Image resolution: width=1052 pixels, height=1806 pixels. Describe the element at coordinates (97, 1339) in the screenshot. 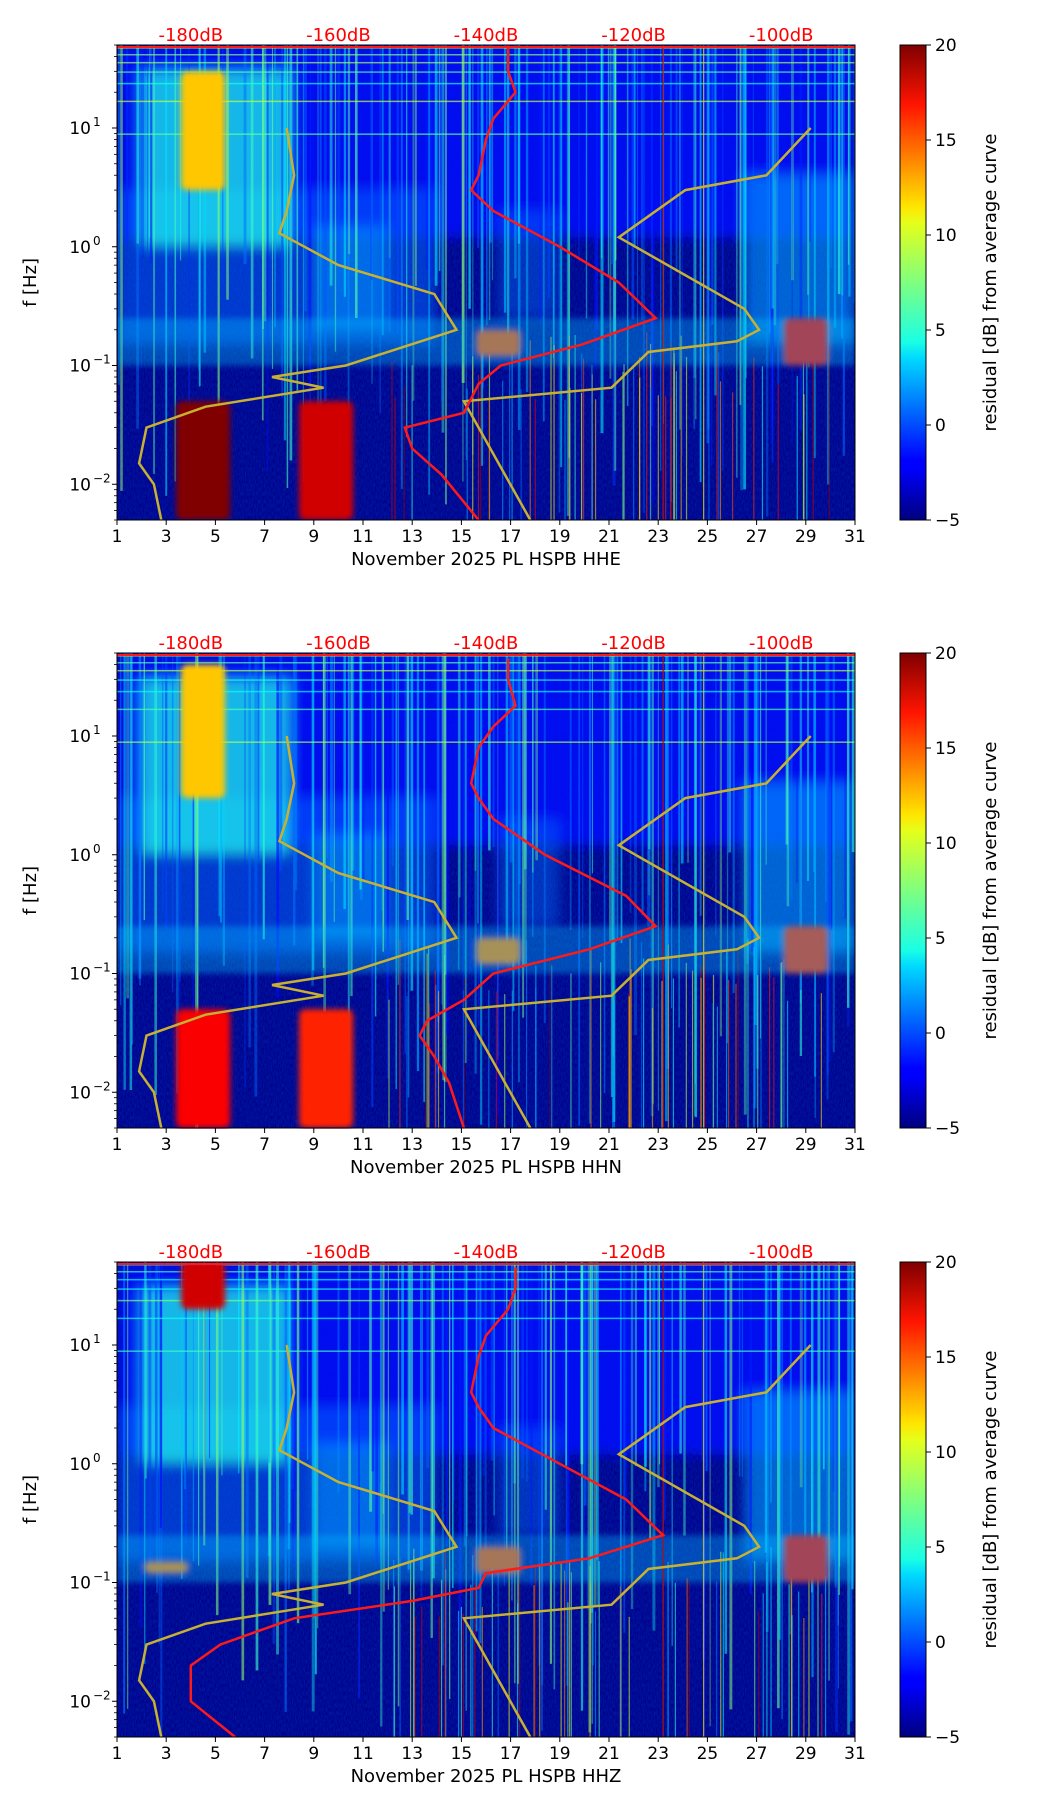

I see `y-tick-exponent: 1` at that location.